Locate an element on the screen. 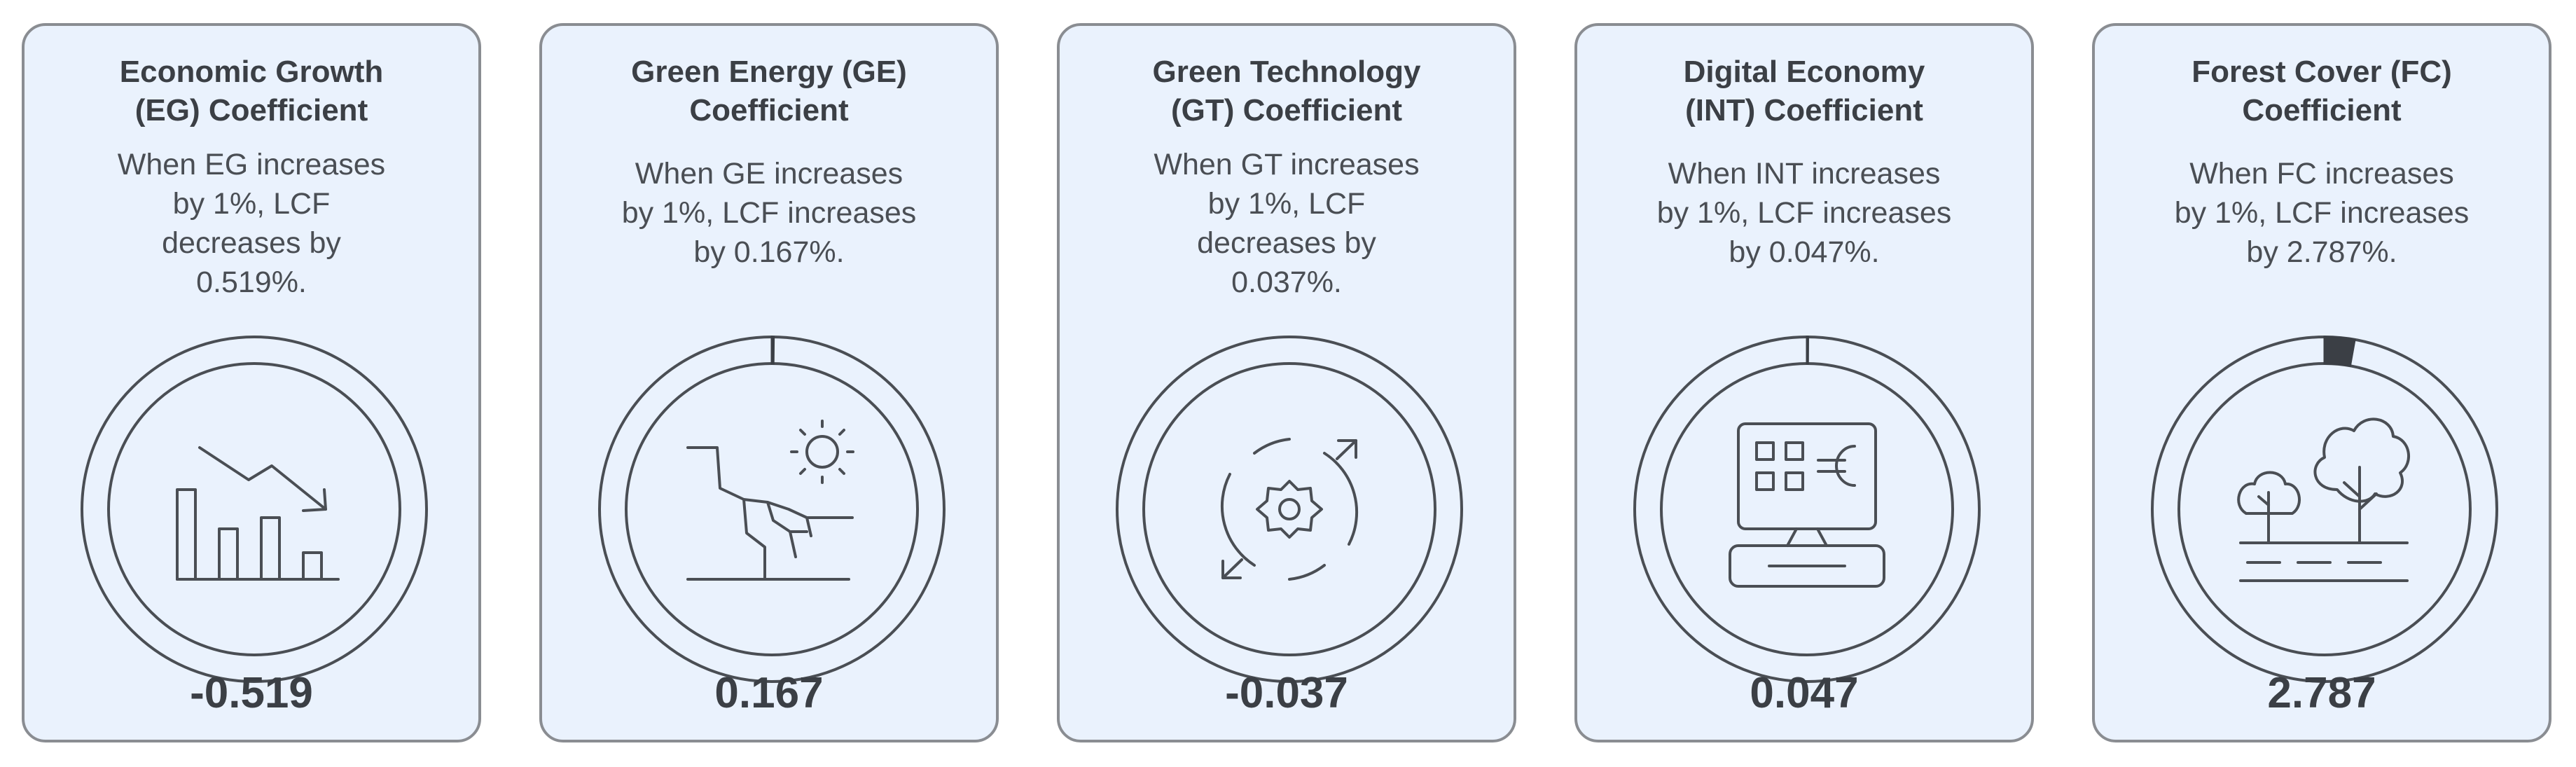  gear-cycle-icon is located at coordinates (1289, 509).